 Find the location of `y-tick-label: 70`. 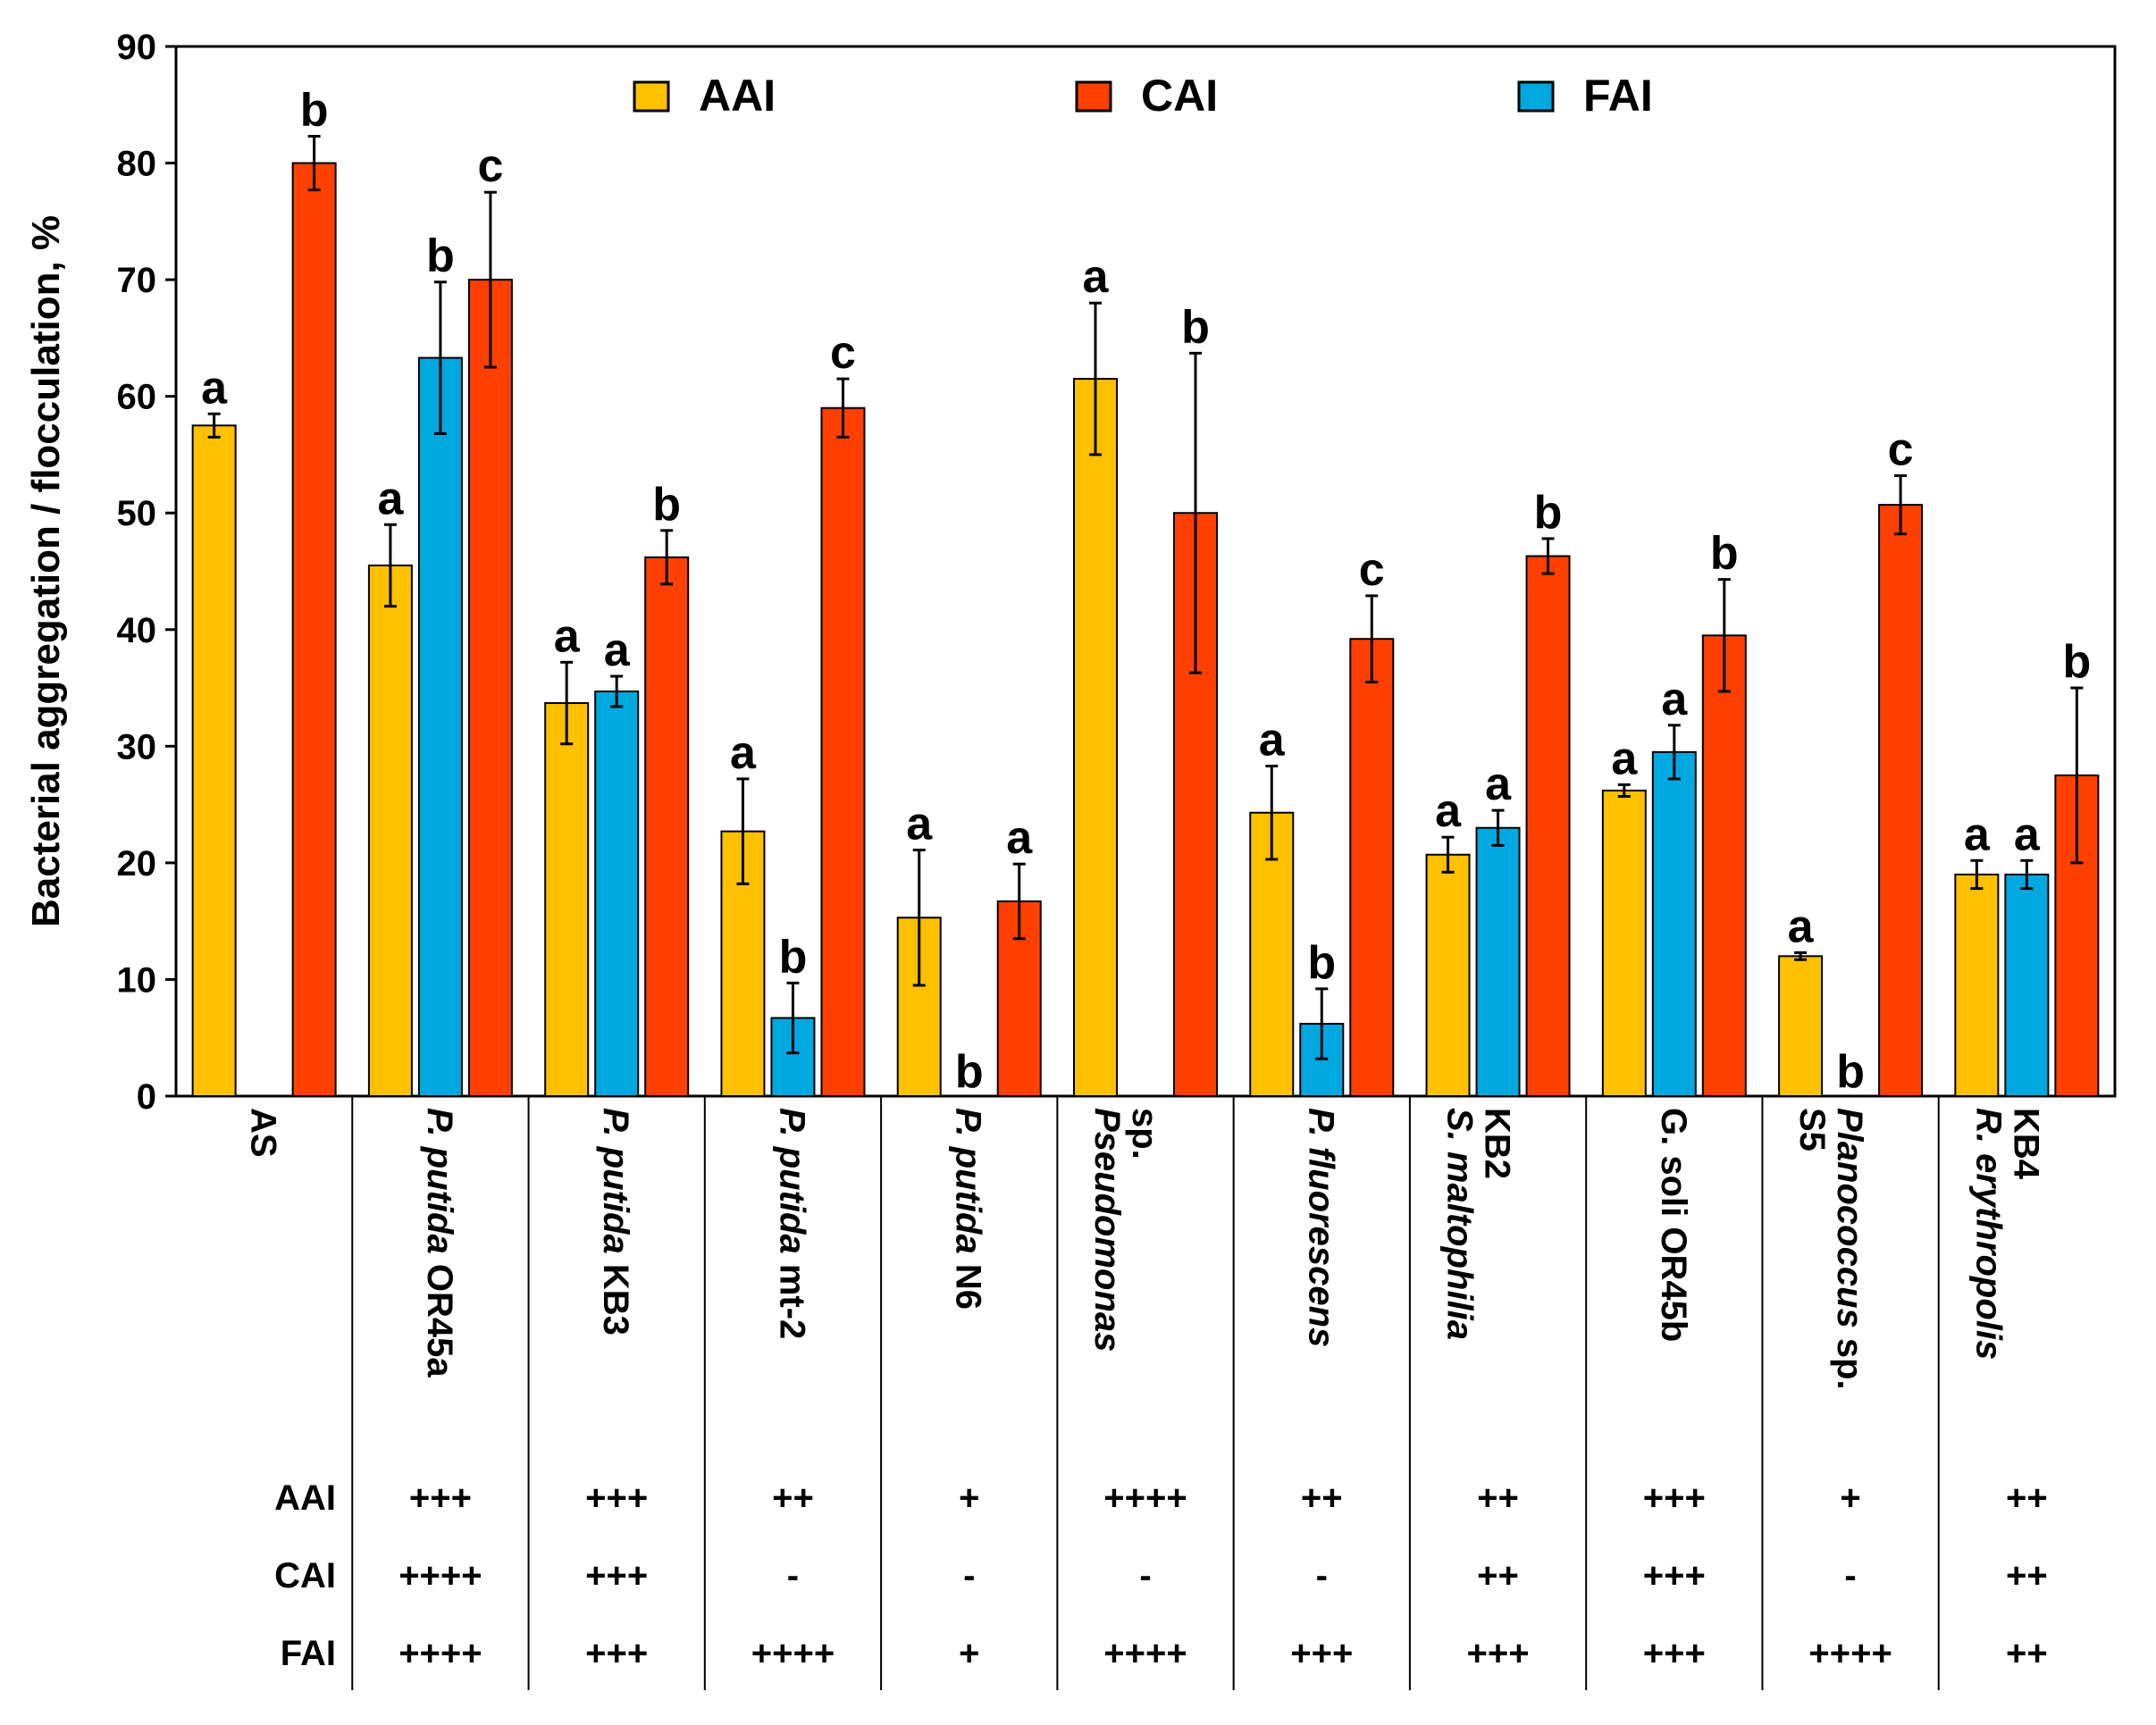

y-tick-label: 70 is located at coordinates (137, 280).